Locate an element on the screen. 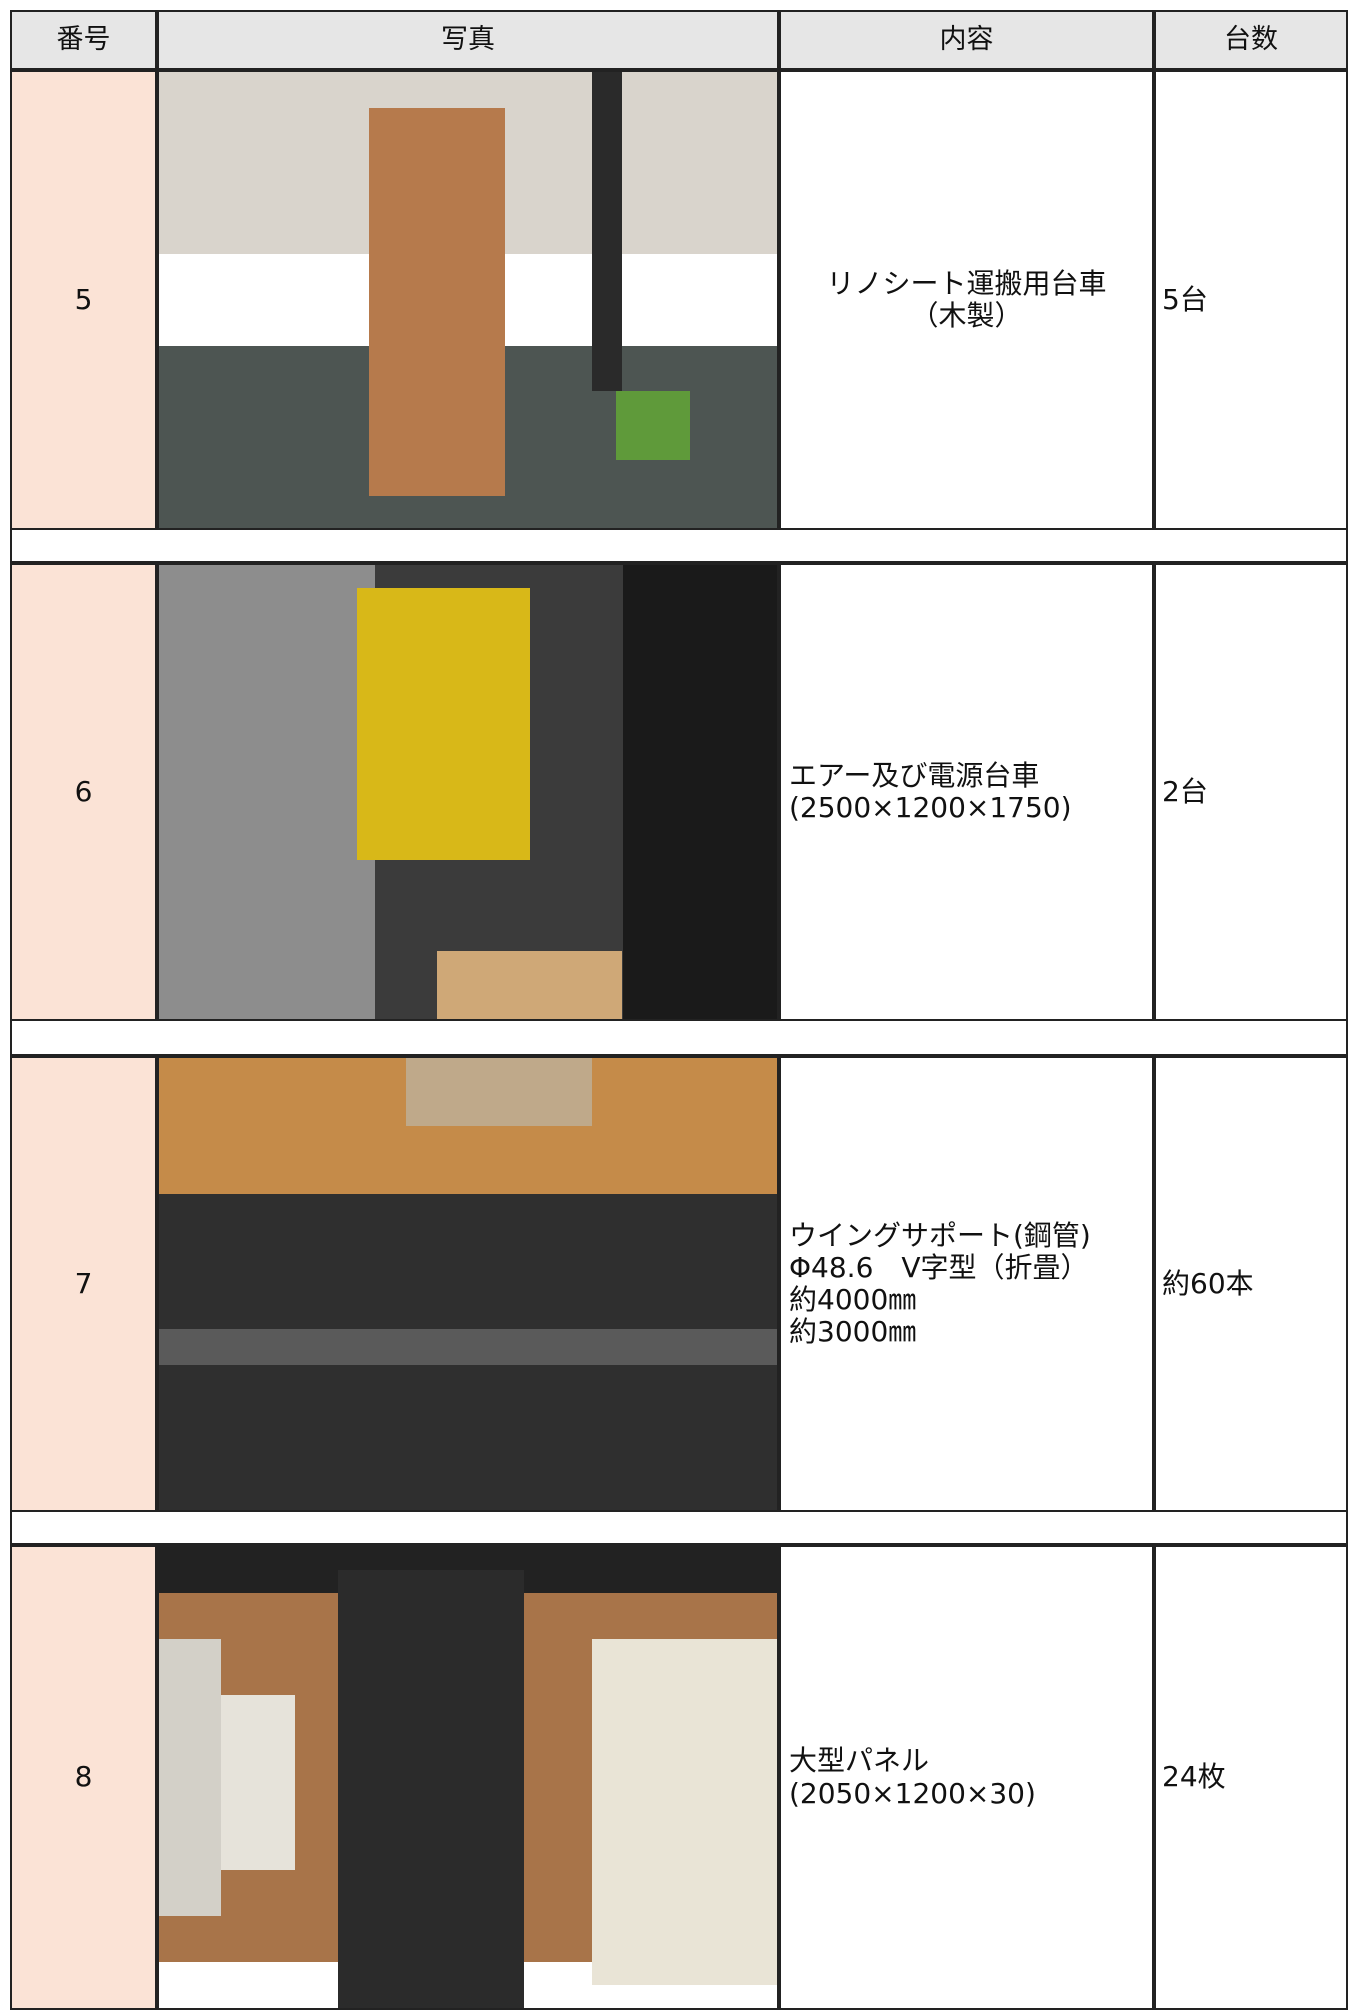 This screenshot has height=2010, width=1360. header-cell: 台数 is located at coordinates (1251, 40).